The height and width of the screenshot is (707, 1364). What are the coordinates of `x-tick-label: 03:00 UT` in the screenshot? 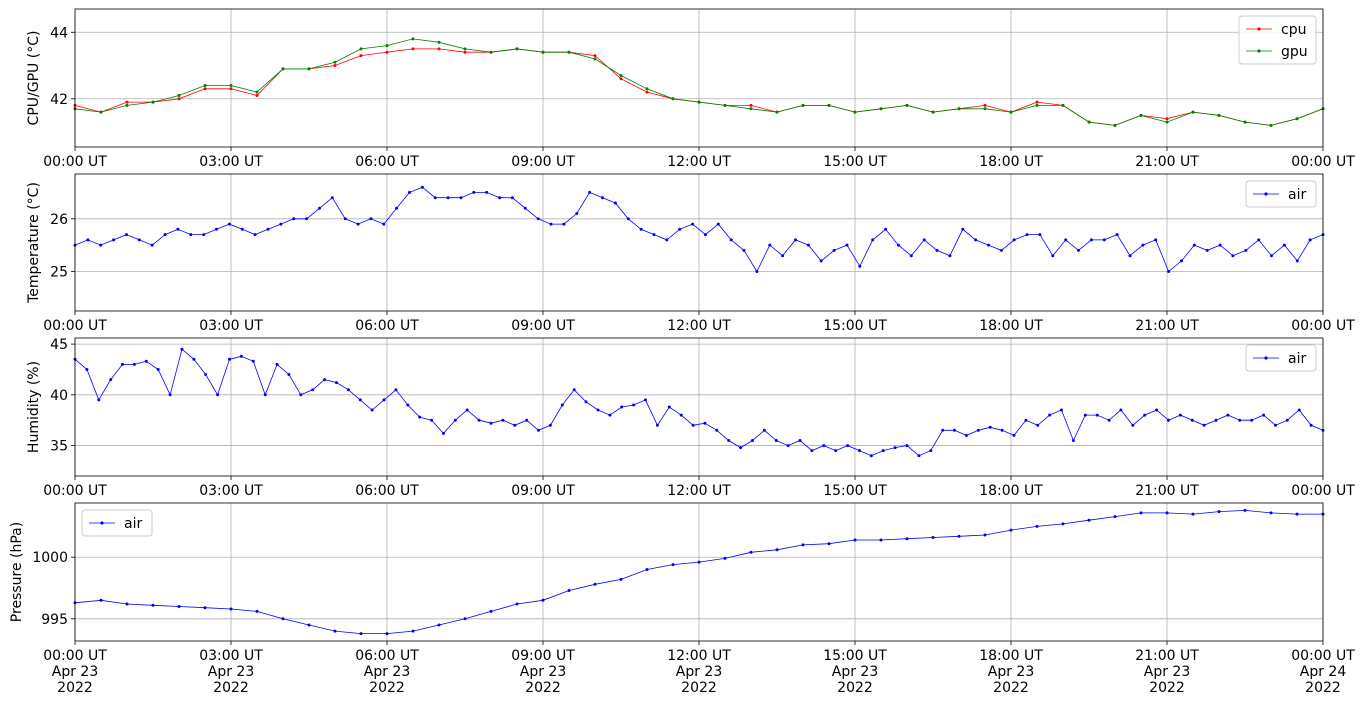 It's located at (231, 326).